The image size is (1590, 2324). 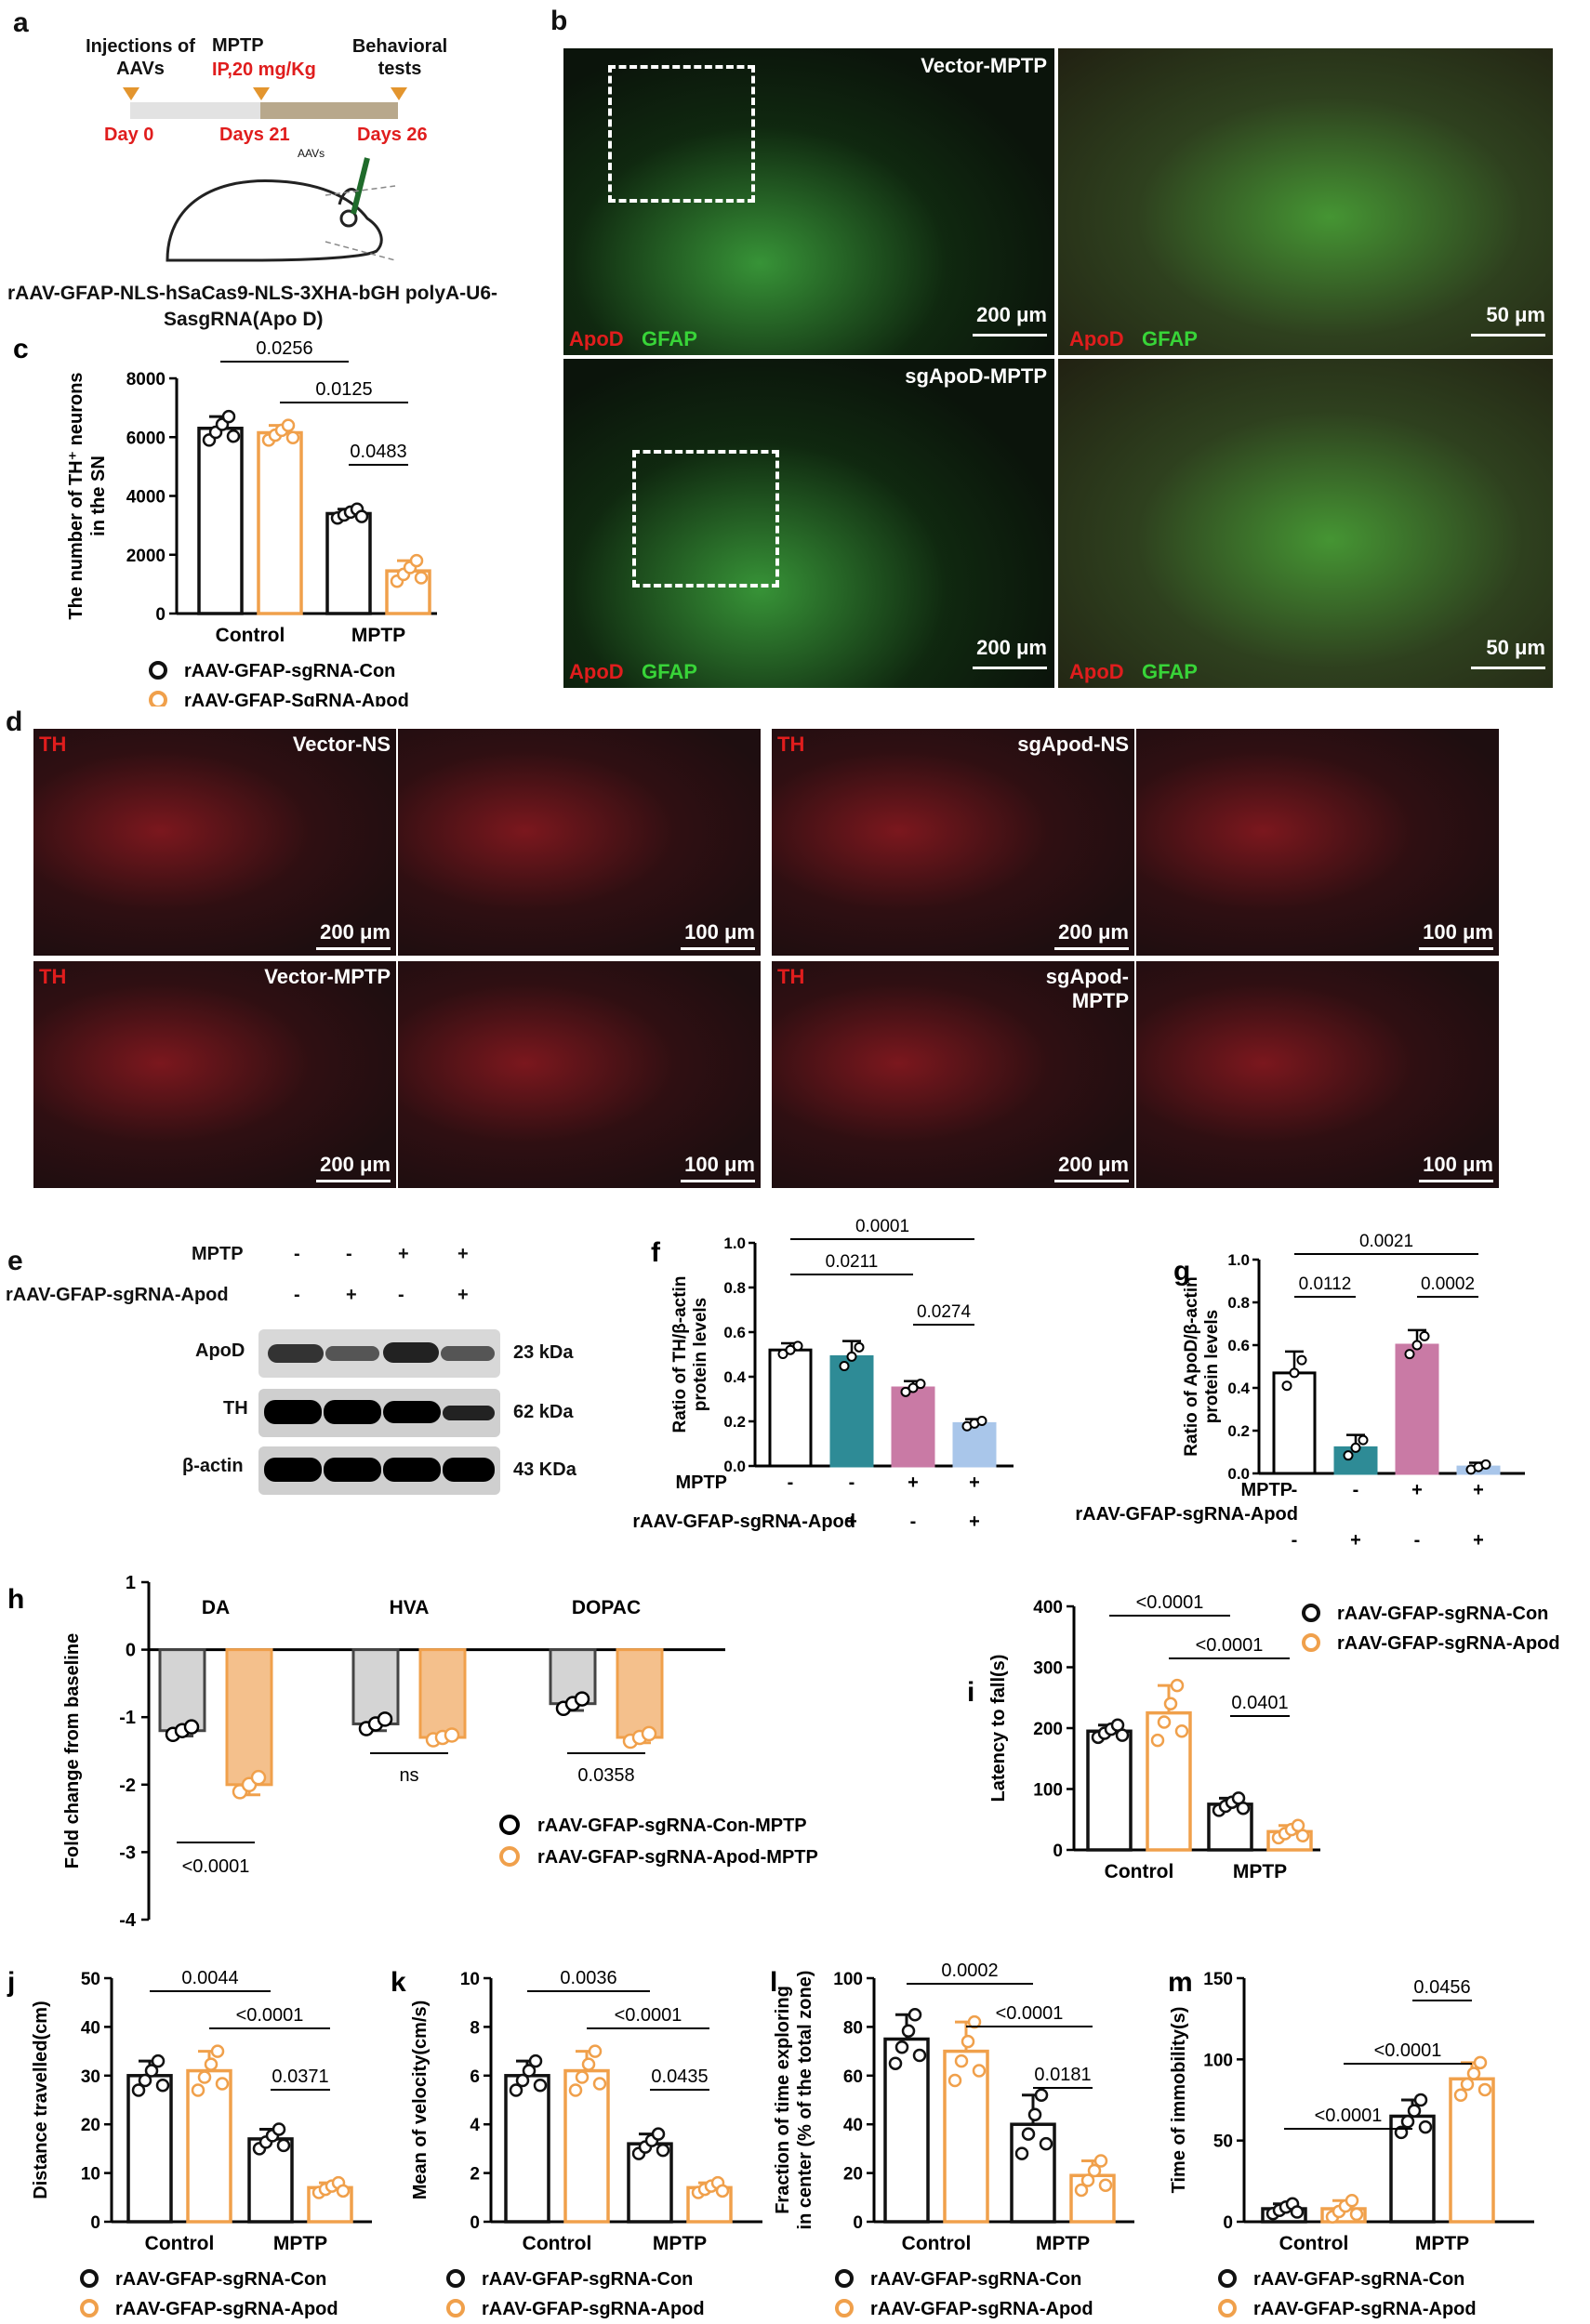 What do you see at coordinates (343, 389) in the screenshot?
I see `p-value-label: 0.0125` at bounding box center [343, 389].